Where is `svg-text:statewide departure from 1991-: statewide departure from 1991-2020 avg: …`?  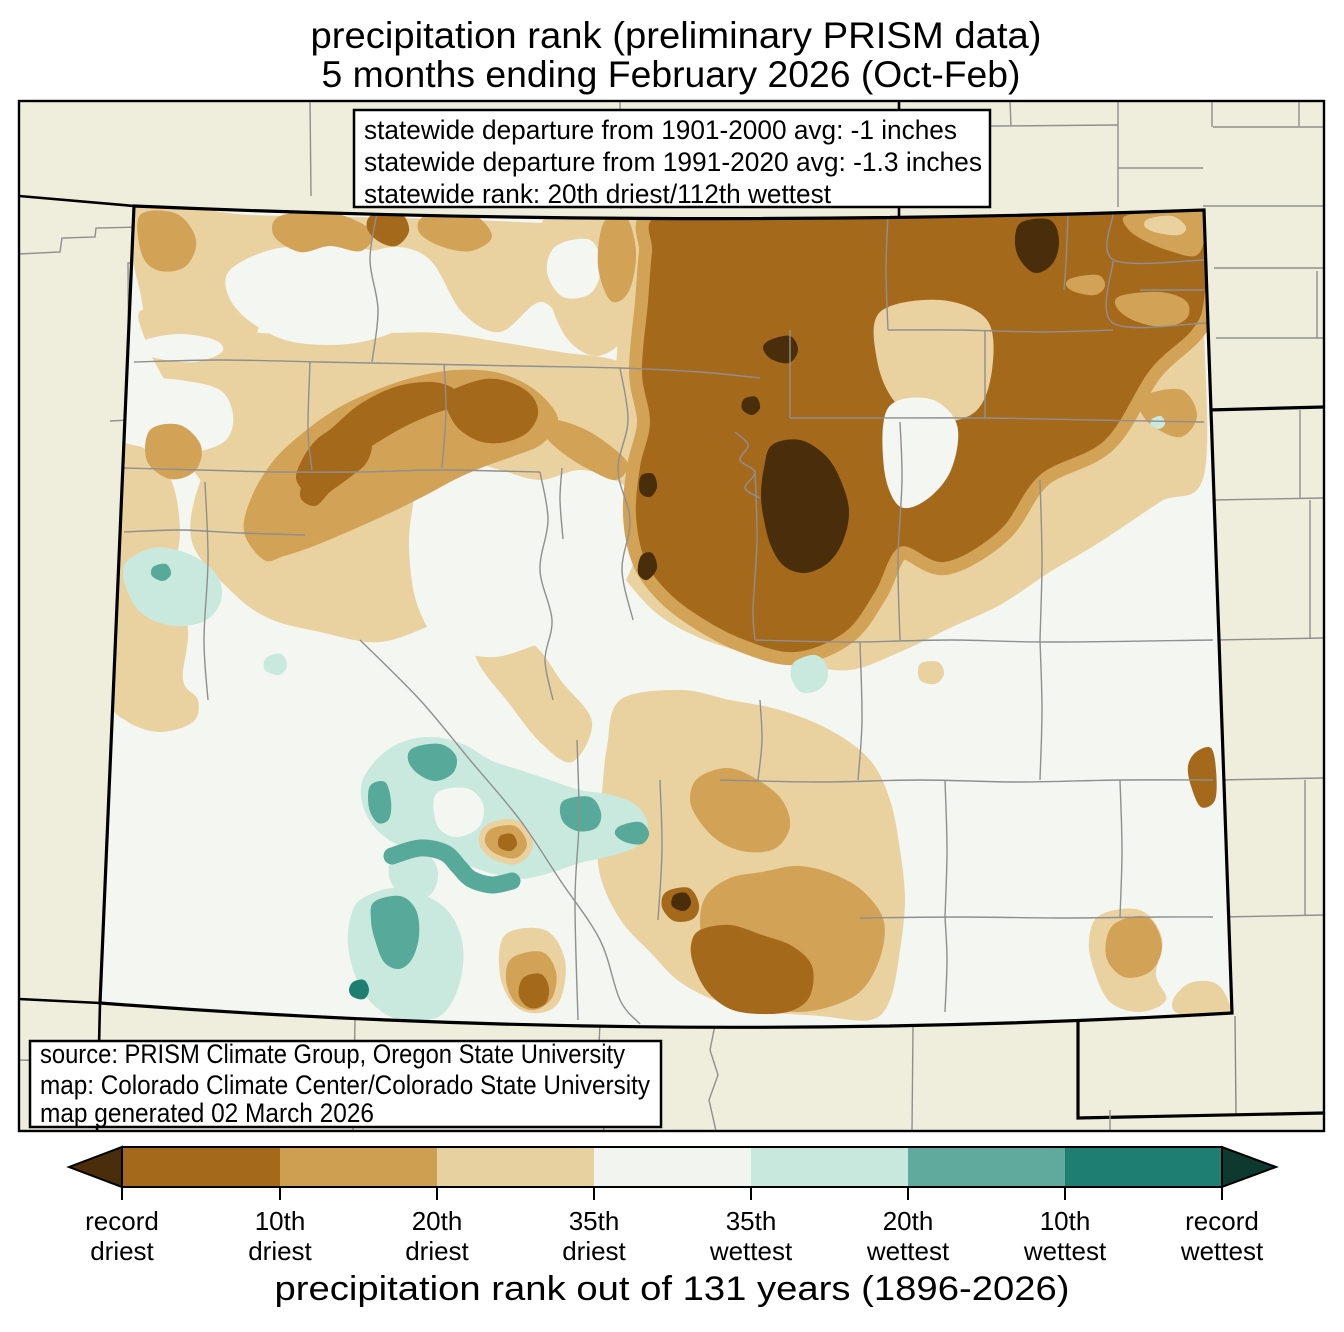 svg-text:statewide departure from 1991-: statewide departure from 1991-2020 avg: … is located at coordinates (673, 162).